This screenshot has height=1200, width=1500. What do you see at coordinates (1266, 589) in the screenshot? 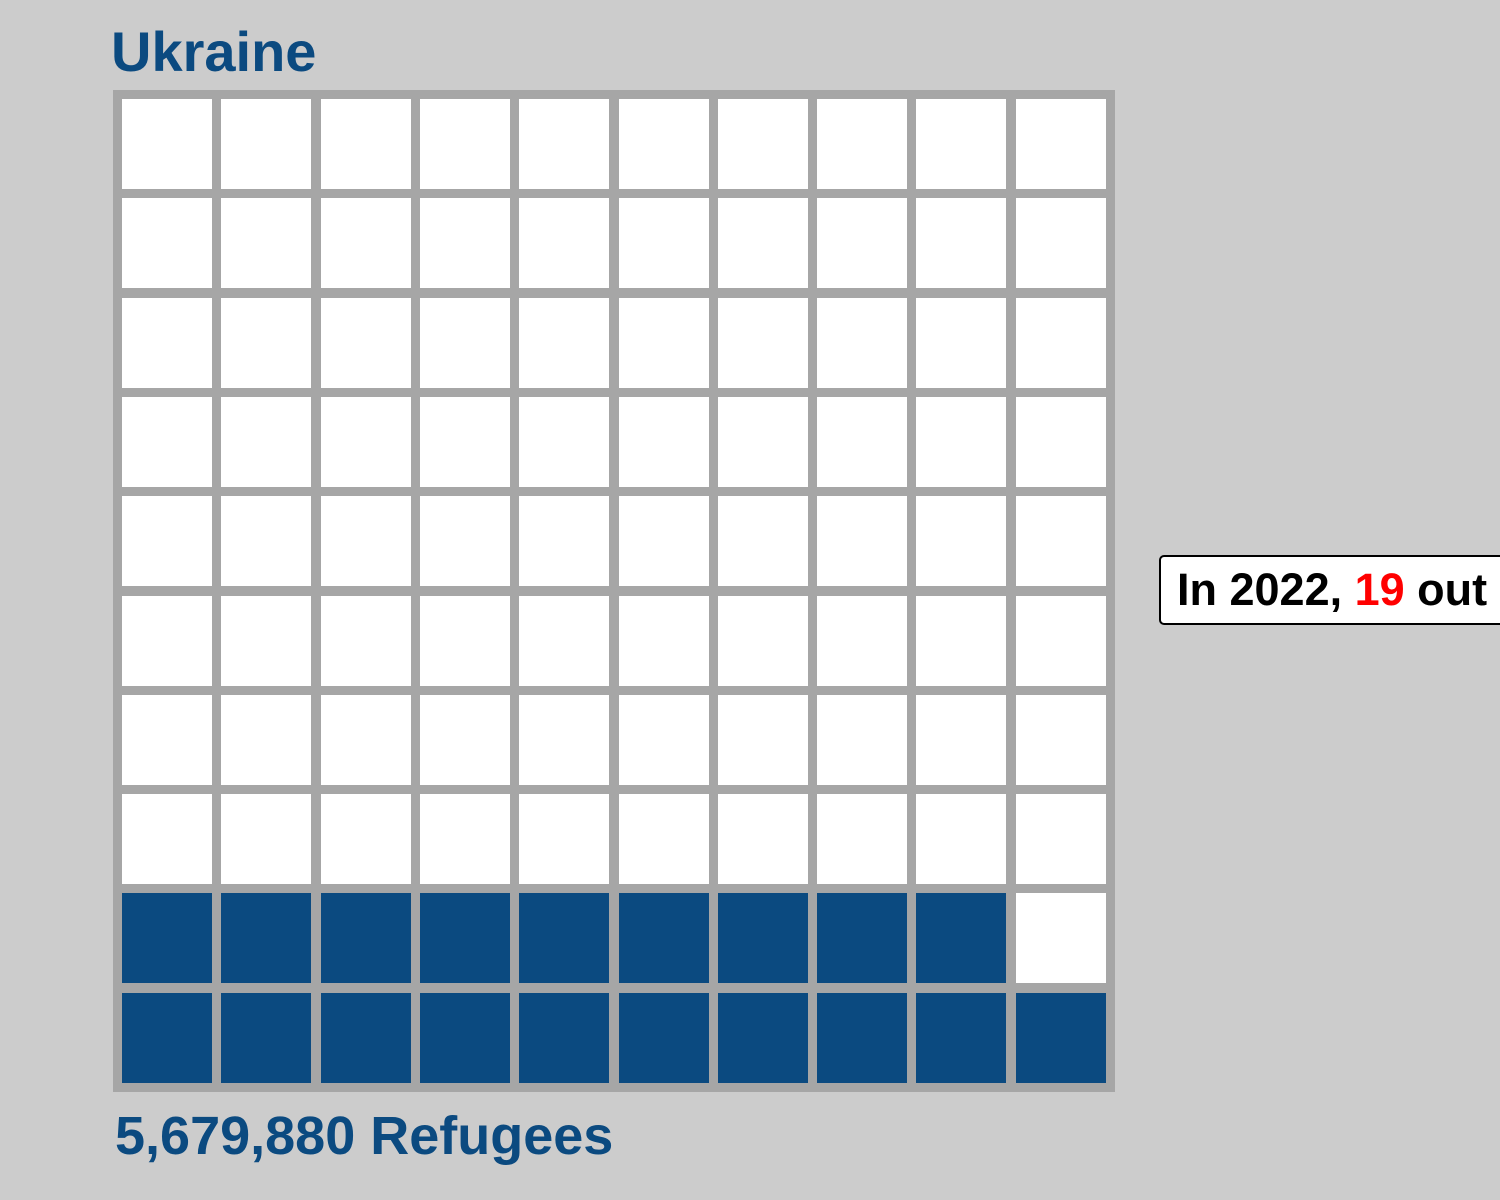
I see `tooltip-prefix: In 2022,` at bounding box center [1266, 589].